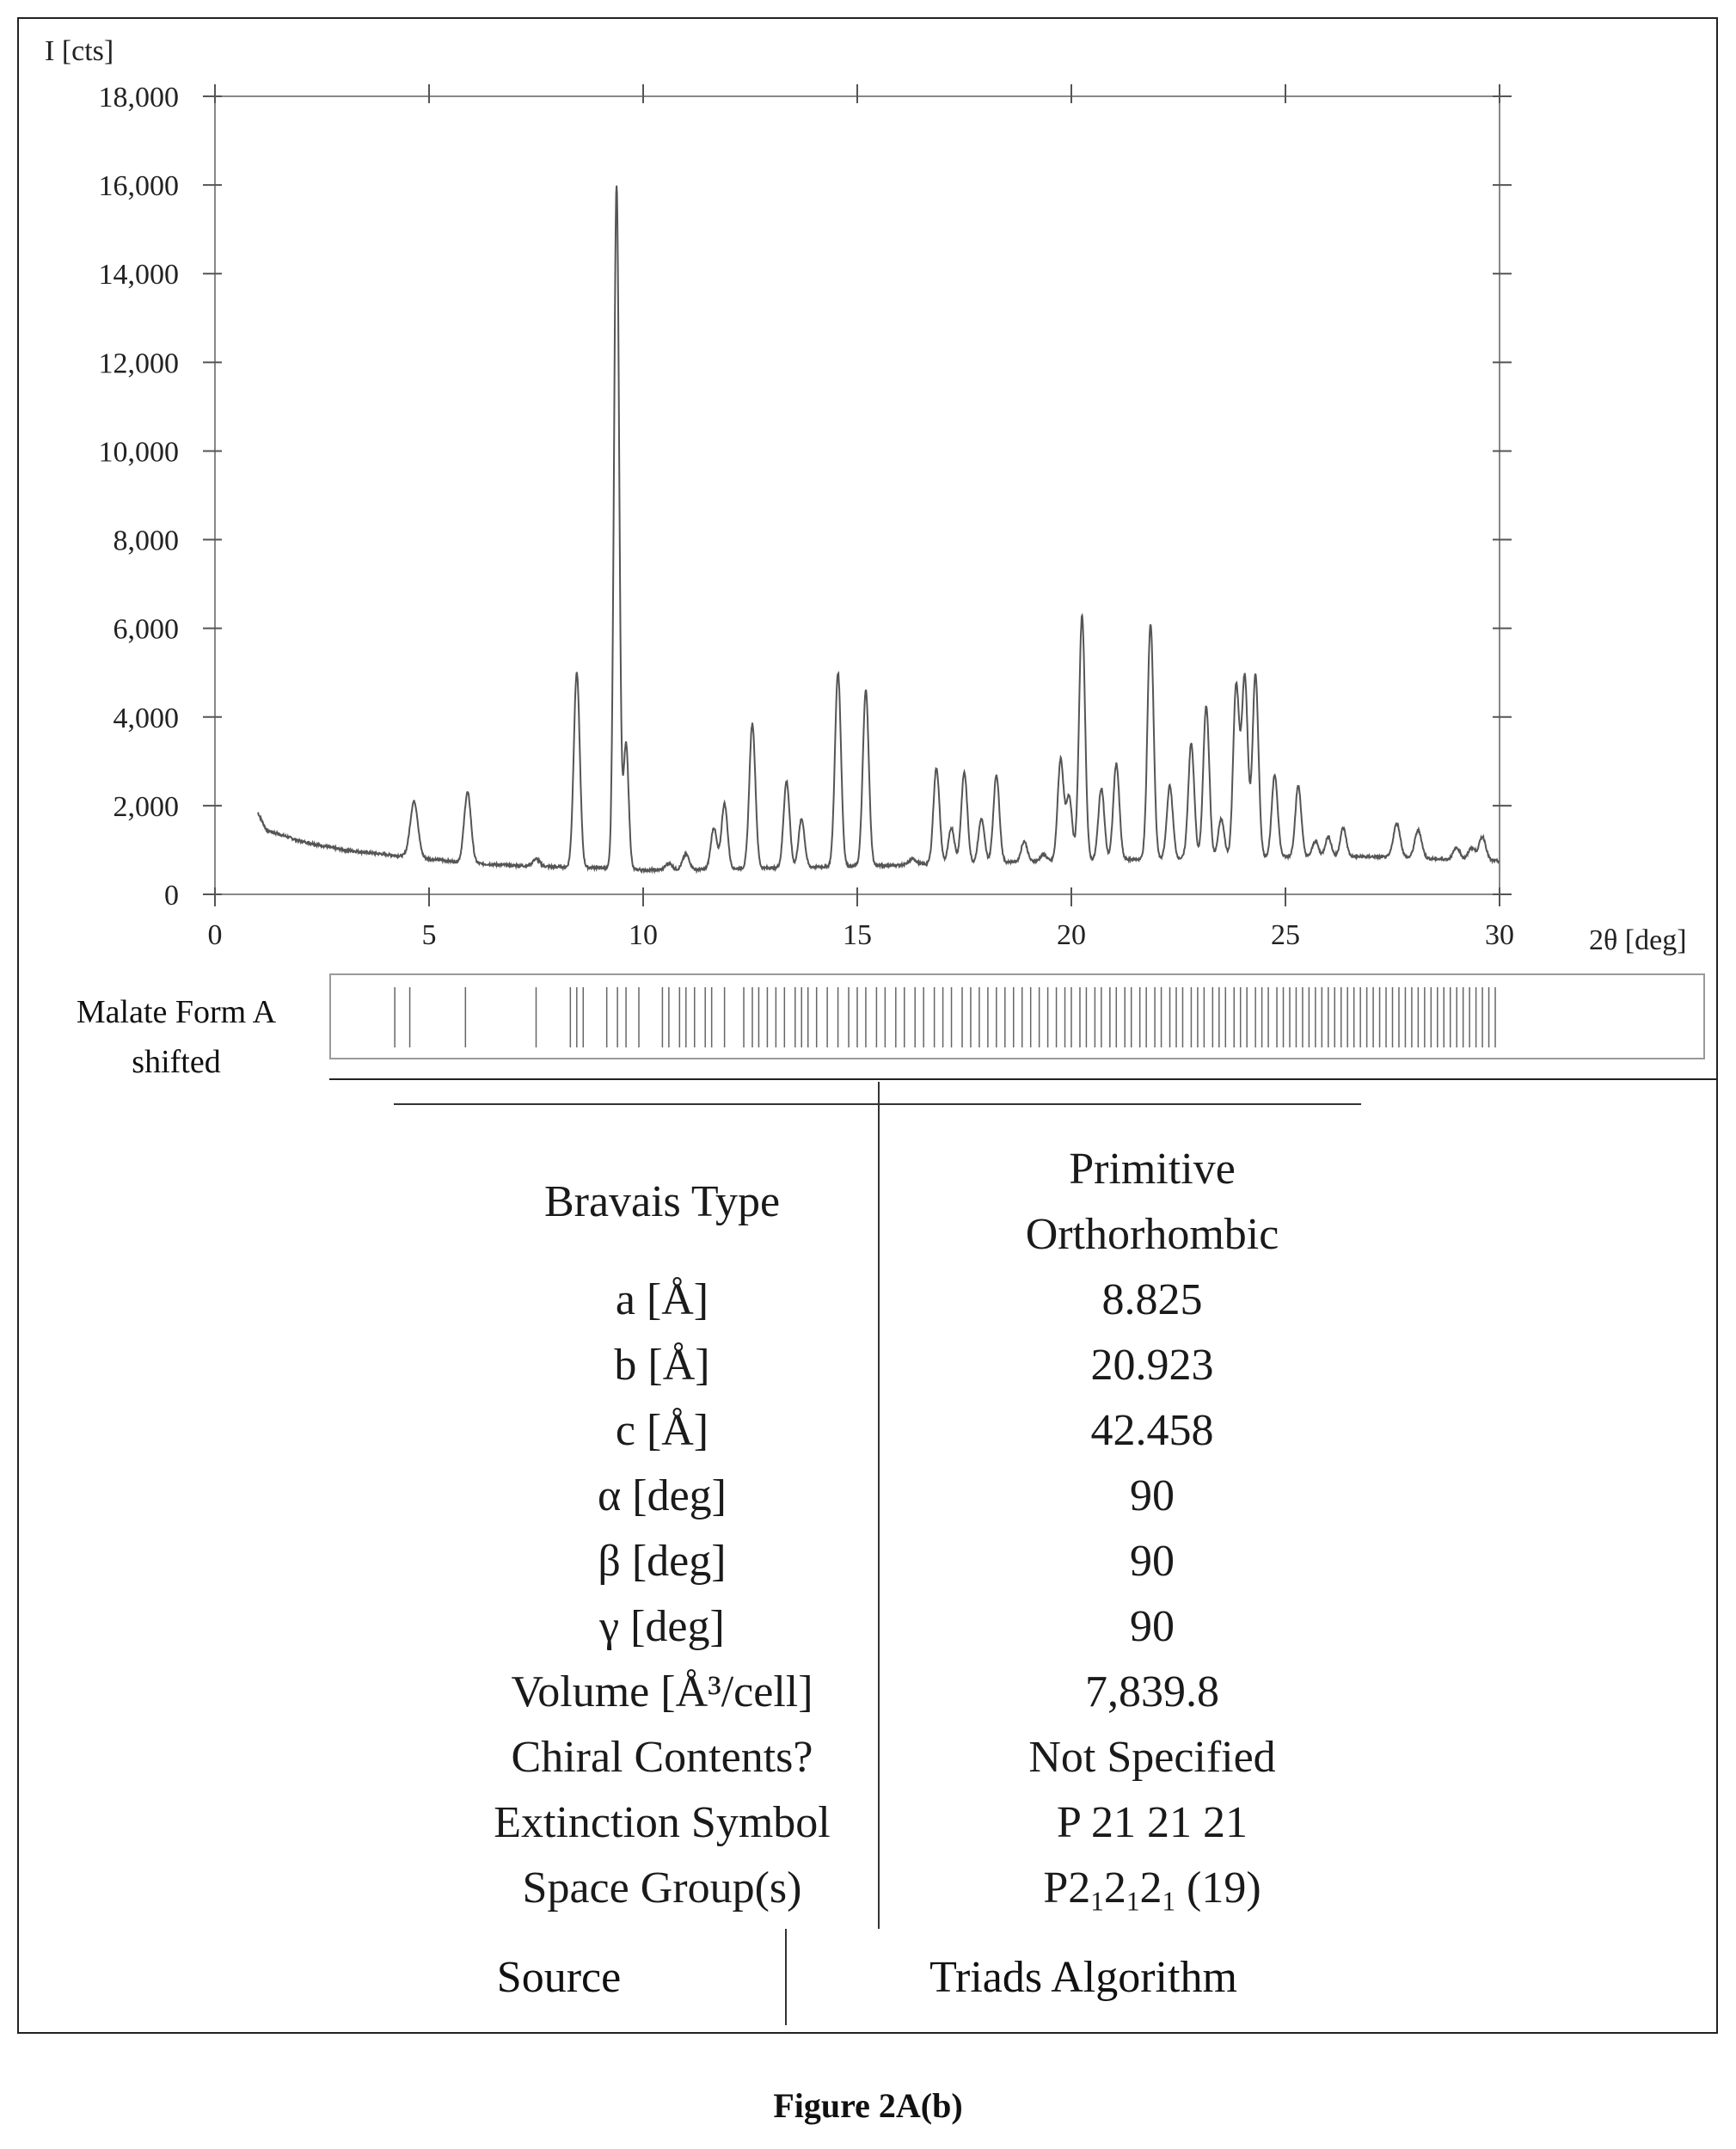 The height and width of the screenshot is (2149, 1736). Describe the element at coordinates (216, 935) in the screenshot. I see `x-tick-label: 0` at that location.